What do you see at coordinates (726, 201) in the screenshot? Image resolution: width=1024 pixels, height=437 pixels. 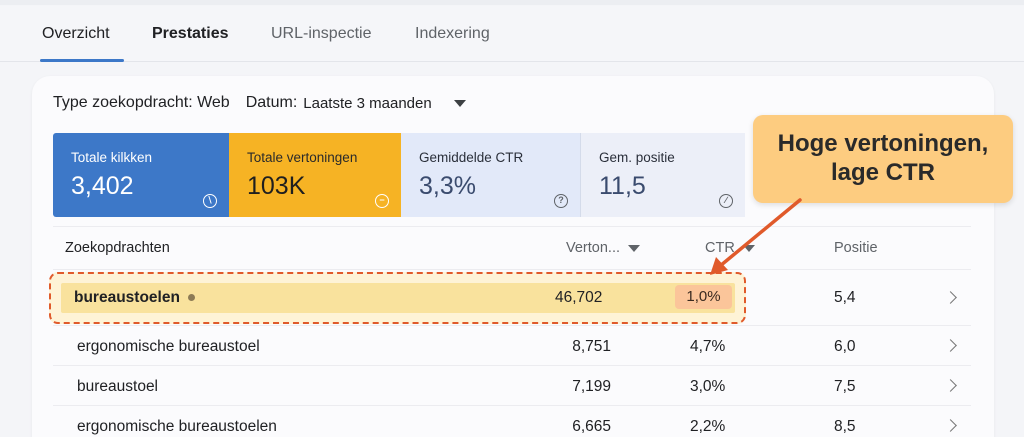 I see `compass-icon: ∕` at bounding box center [726, 201].